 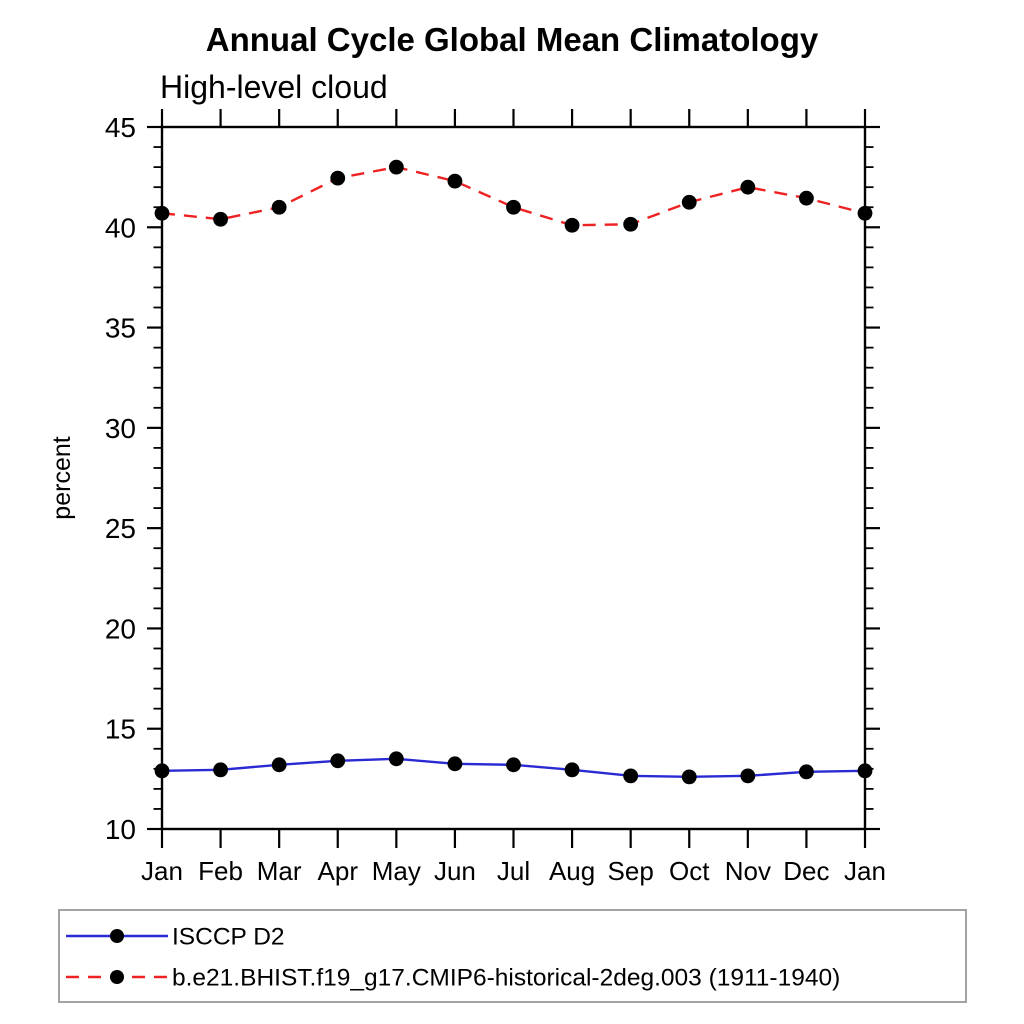 I want to click on x-tick-label: Jul, so click(x=513, y=871).